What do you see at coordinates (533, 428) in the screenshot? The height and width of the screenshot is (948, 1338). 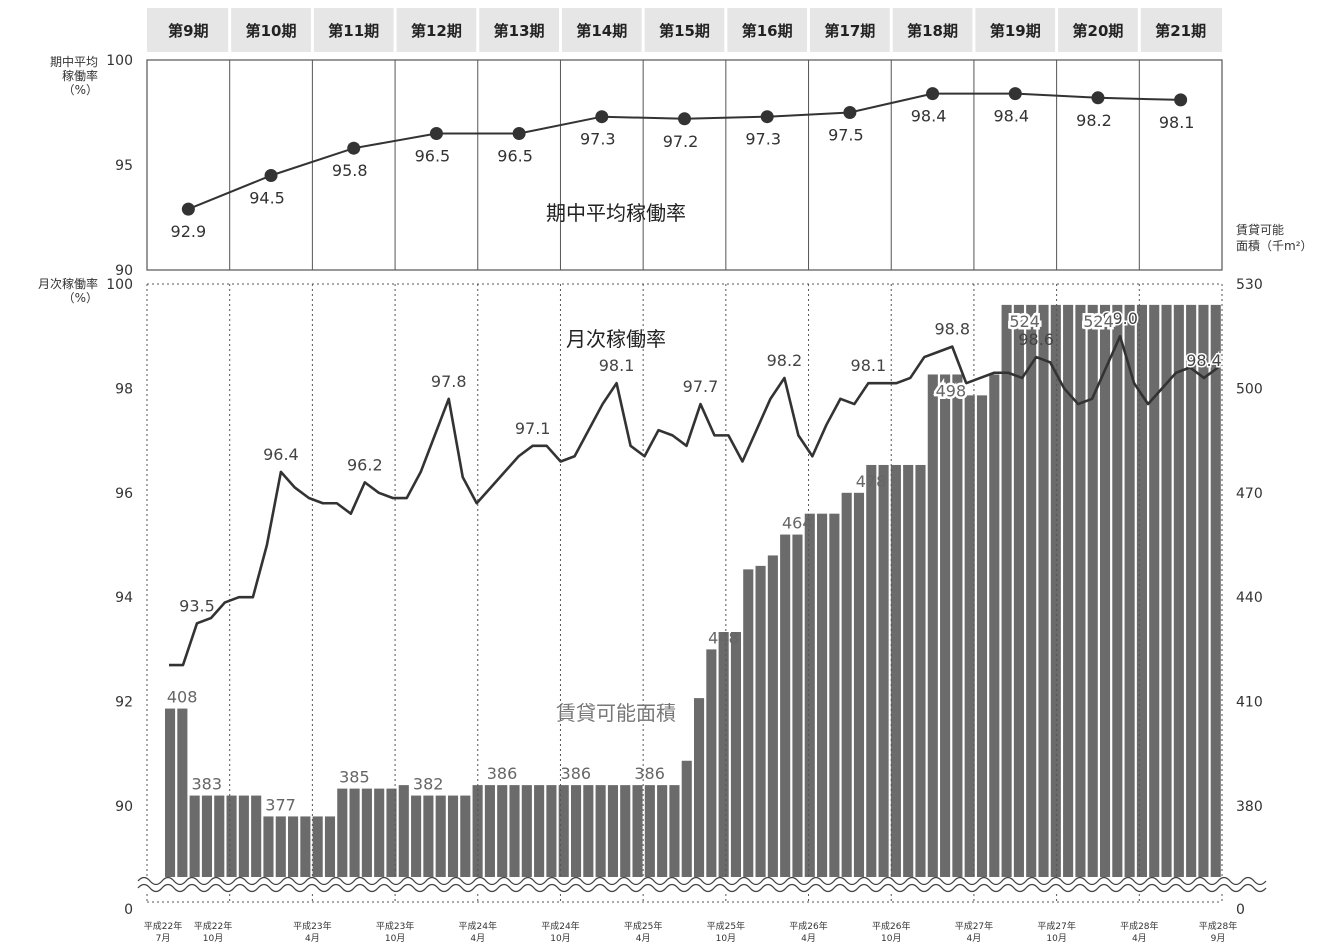 I see `monthly-occupancy-value-label: 97.1` at bounding box center [533, 428].